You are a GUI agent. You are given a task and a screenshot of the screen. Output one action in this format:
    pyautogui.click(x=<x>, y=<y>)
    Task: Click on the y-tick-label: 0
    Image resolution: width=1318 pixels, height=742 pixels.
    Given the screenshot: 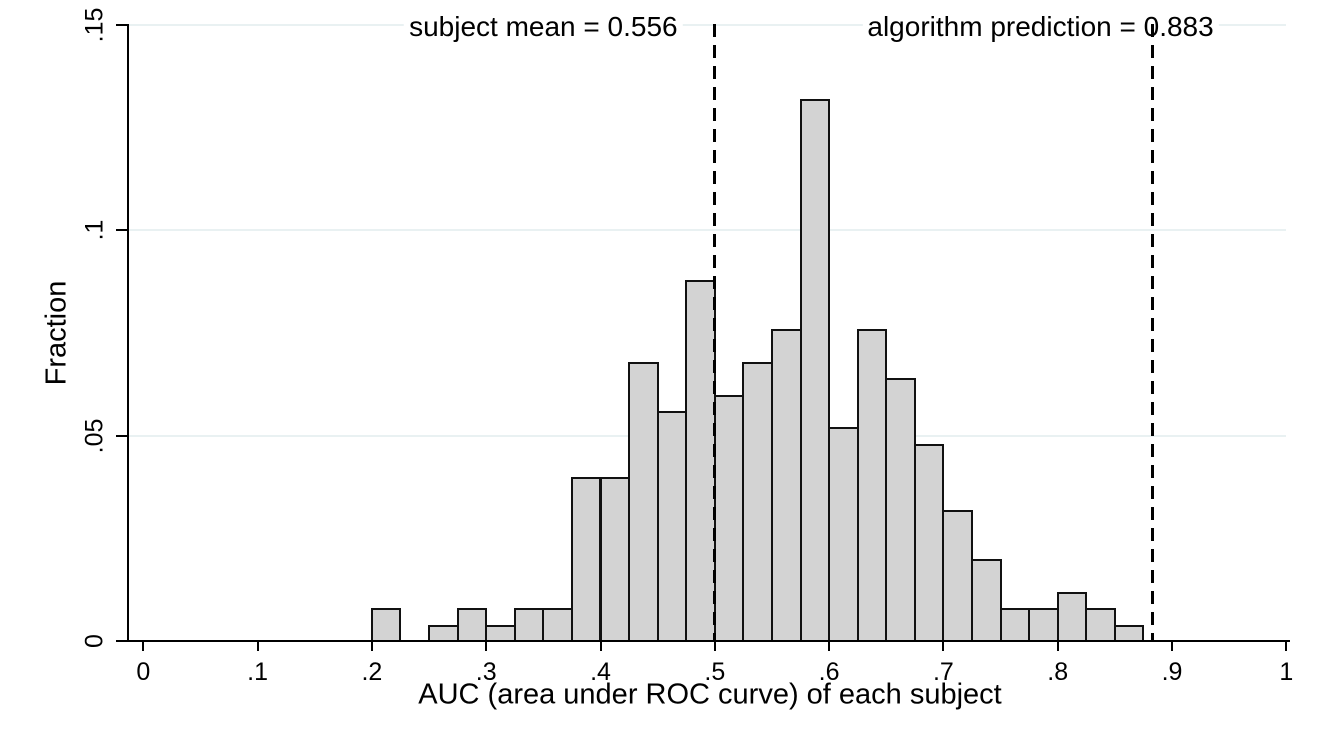 What is the action you would take?
    pyautogui.click(x=94, y=641)
    